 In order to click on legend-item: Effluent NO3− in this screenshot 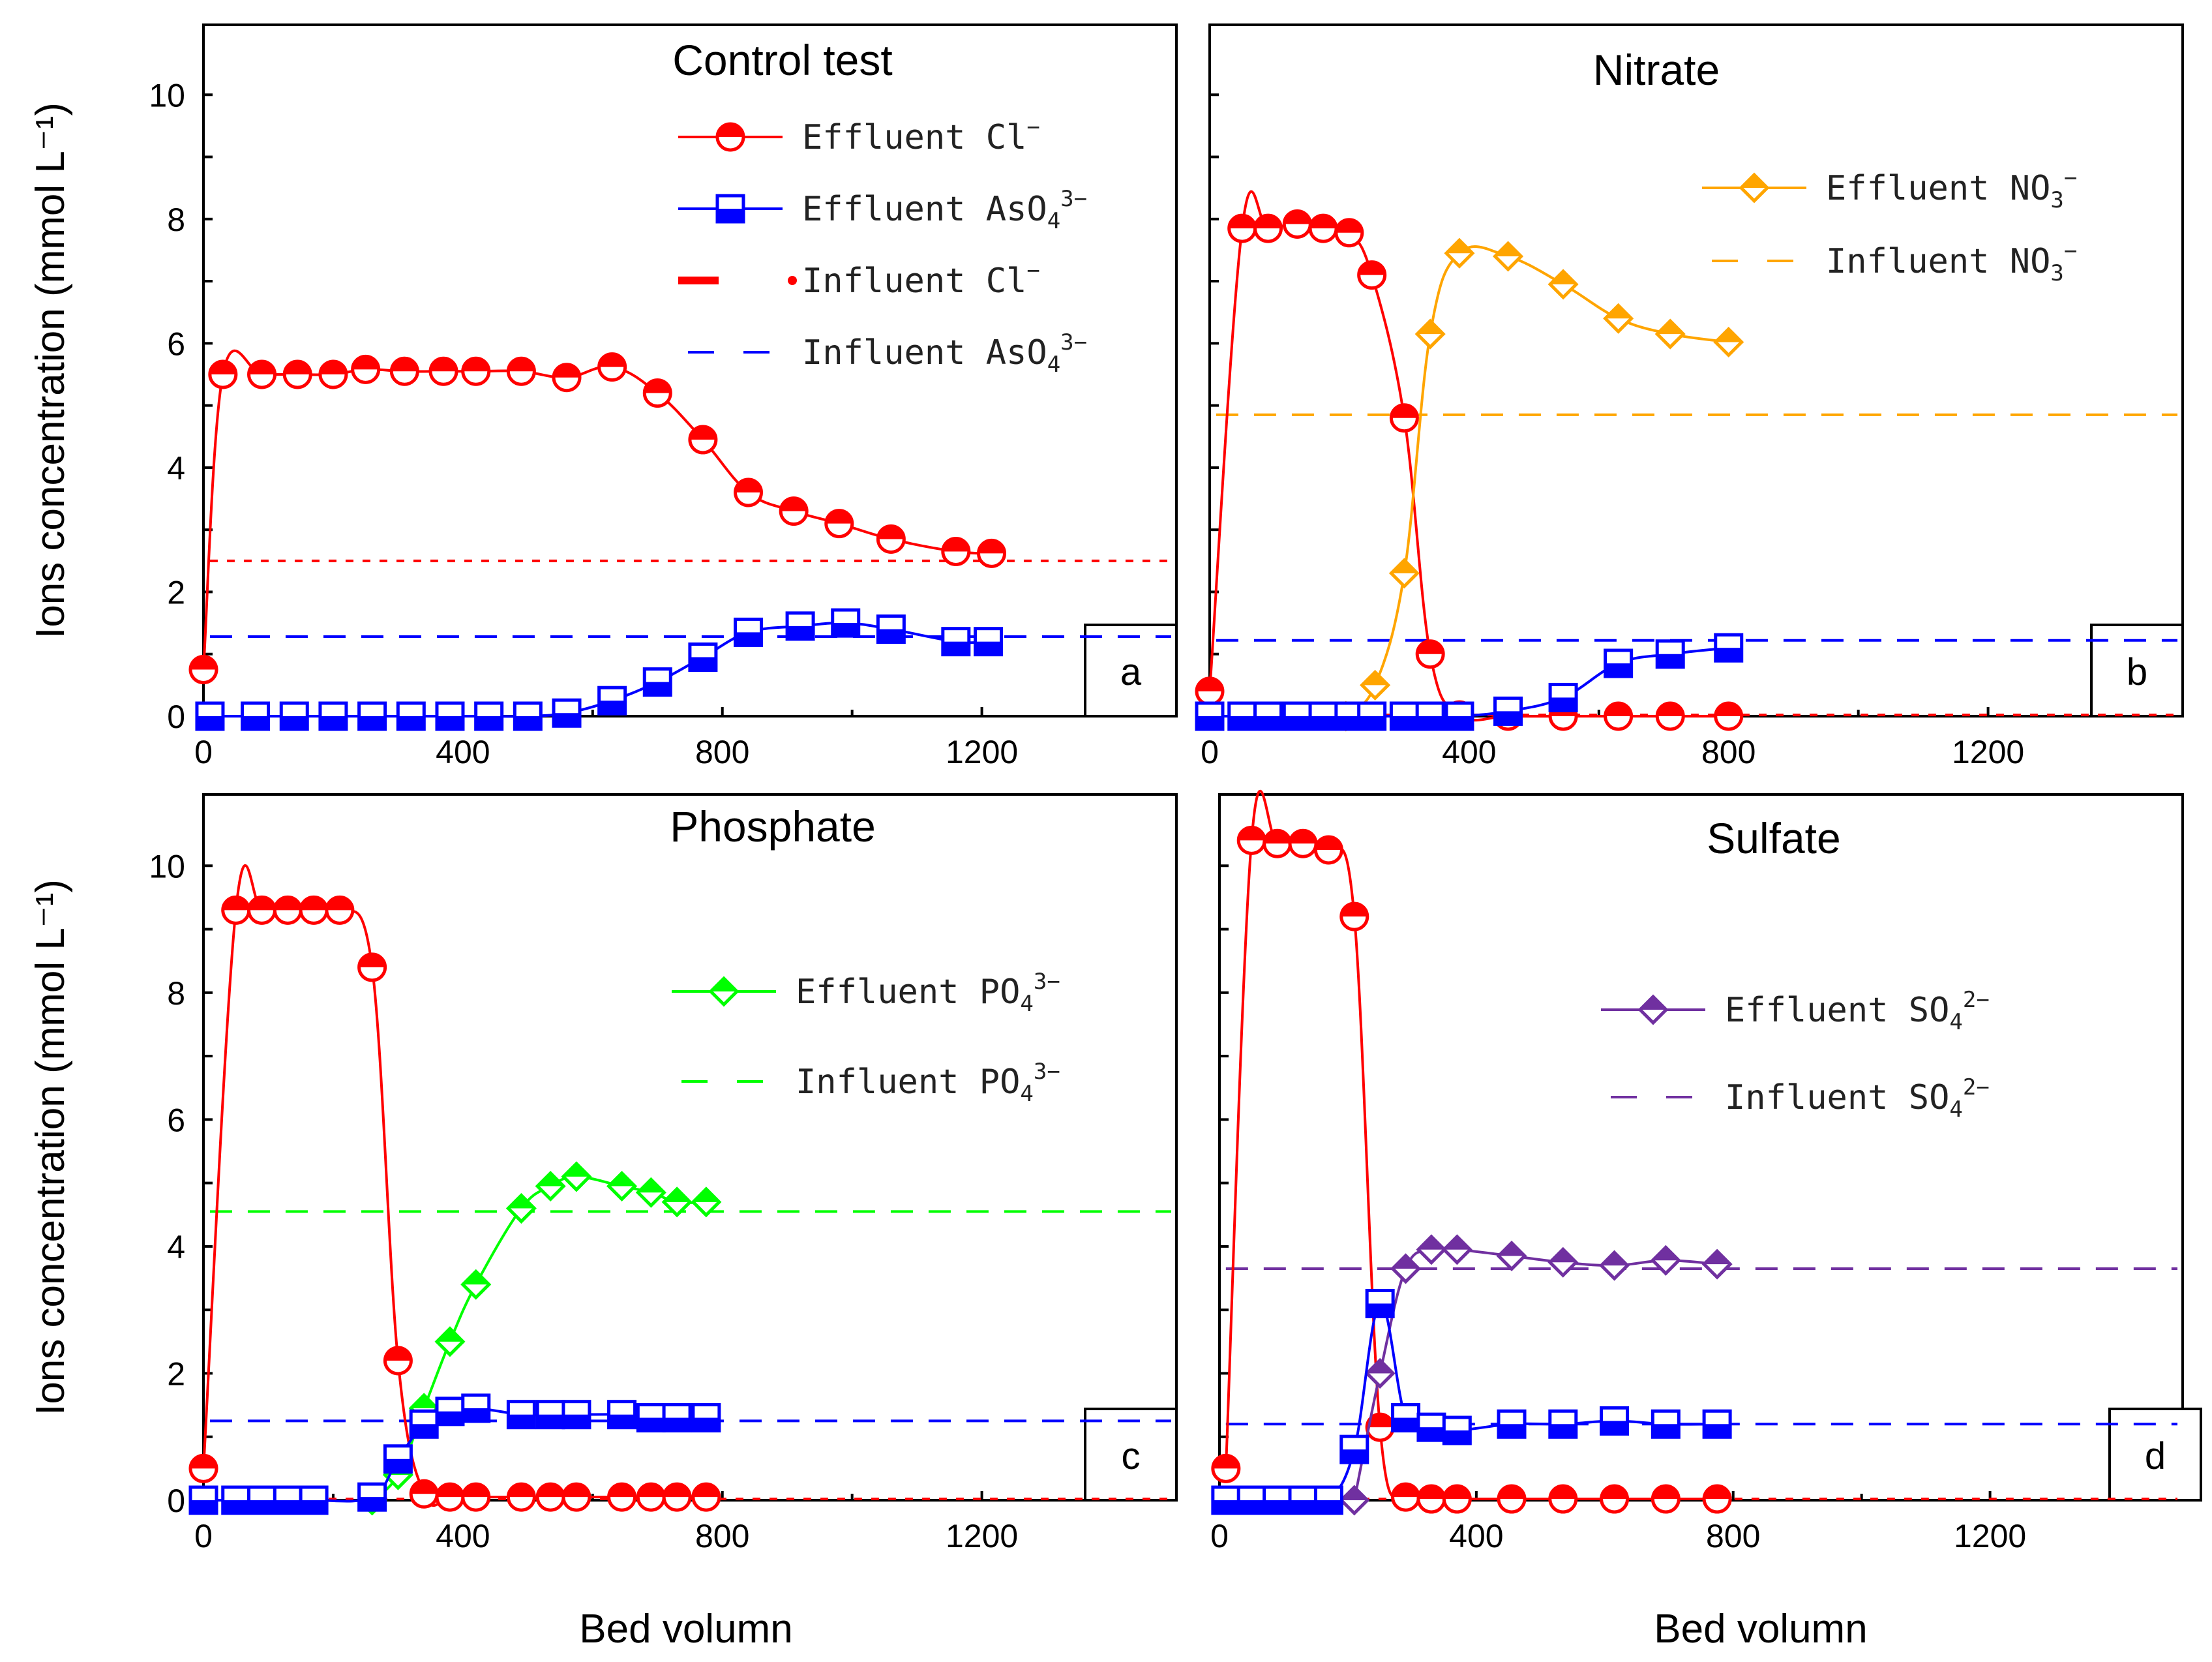, I will do `click(1890, 189)`.